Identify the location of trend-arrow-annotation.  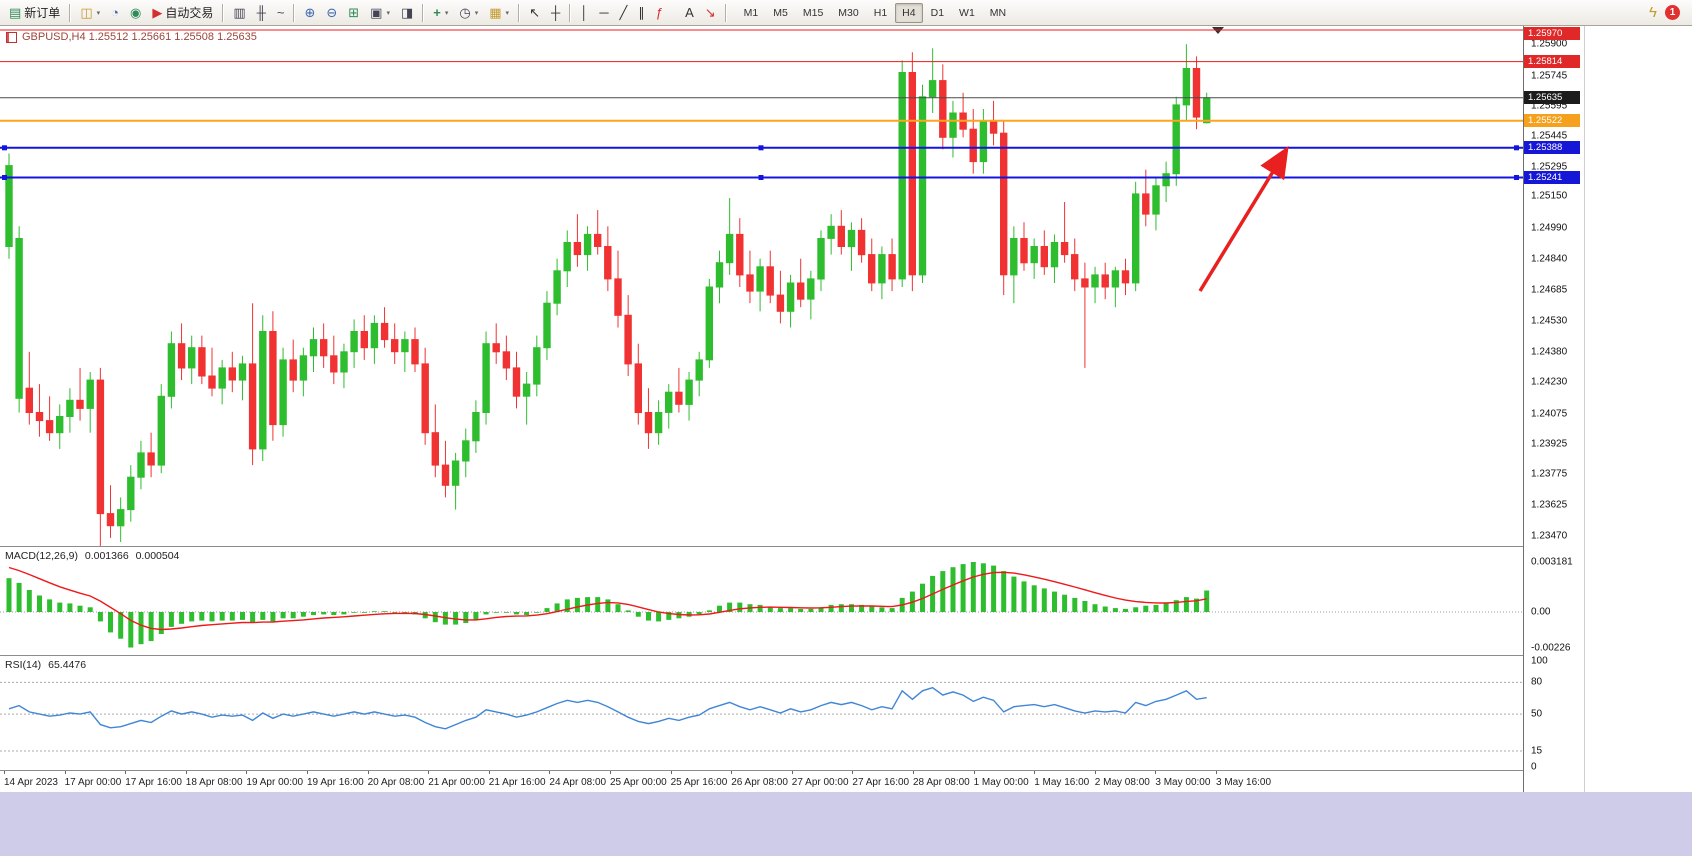
(1243, 219).